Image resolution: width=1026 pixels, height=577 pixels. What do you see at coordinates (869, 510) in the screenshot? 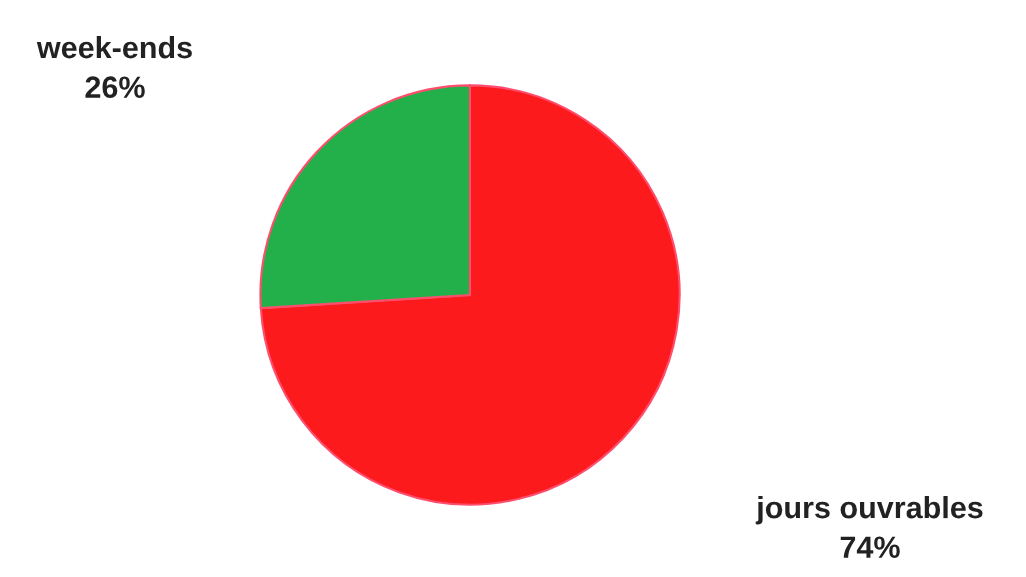
I see `slice-label: jours ouvrables` at bounding box center [869, 510].